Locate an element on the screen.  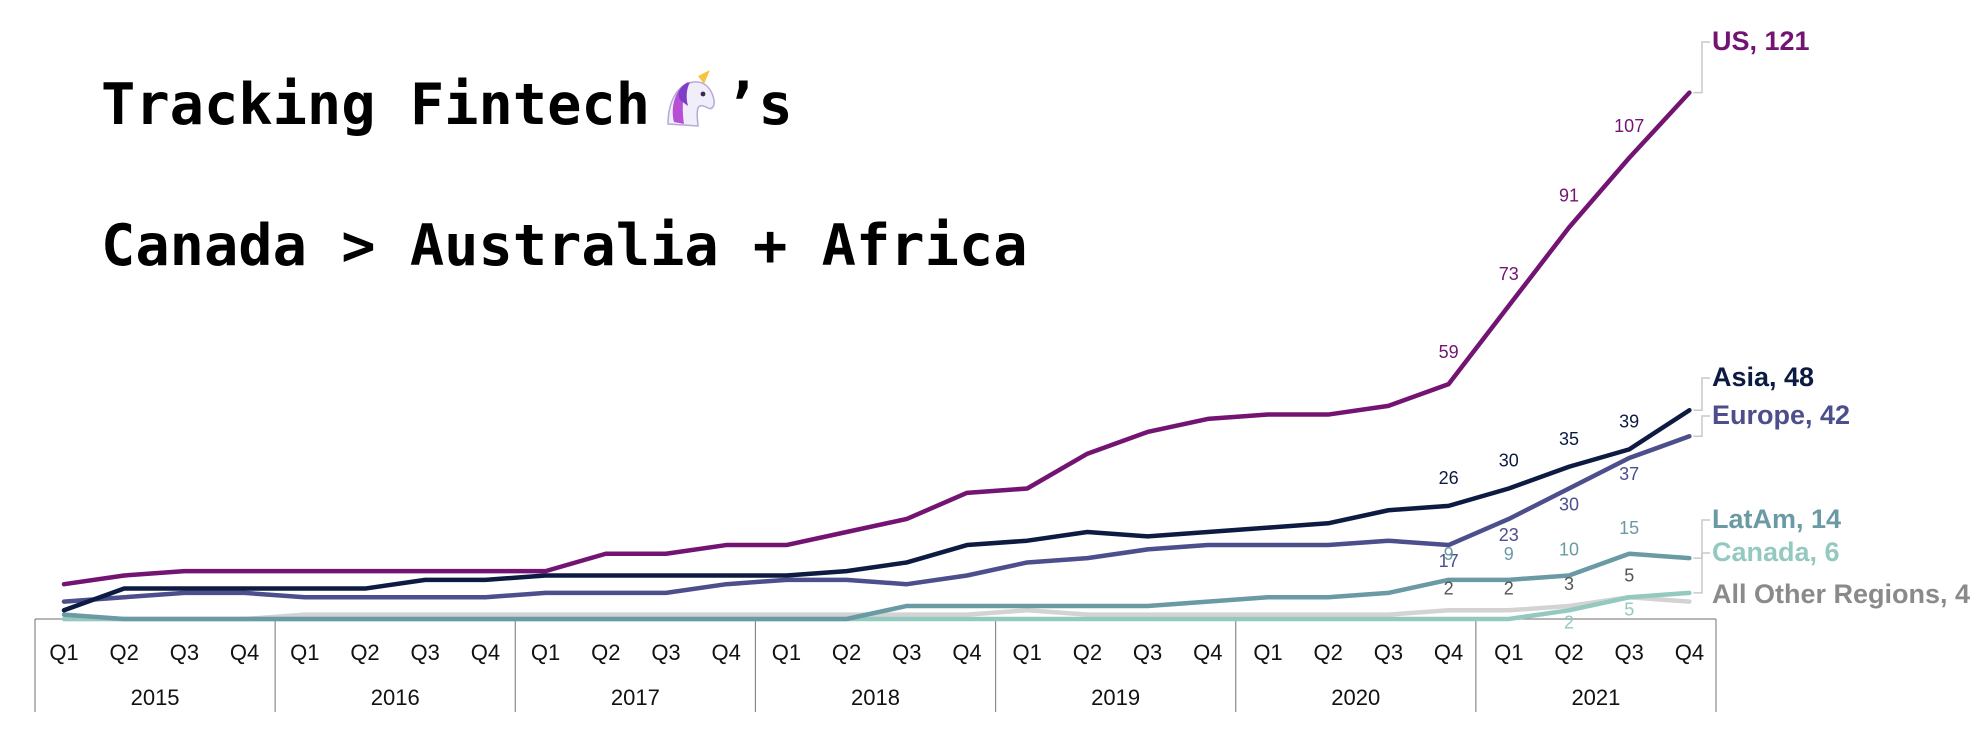
year-label: 2015 is located at coordinates (155, 697).